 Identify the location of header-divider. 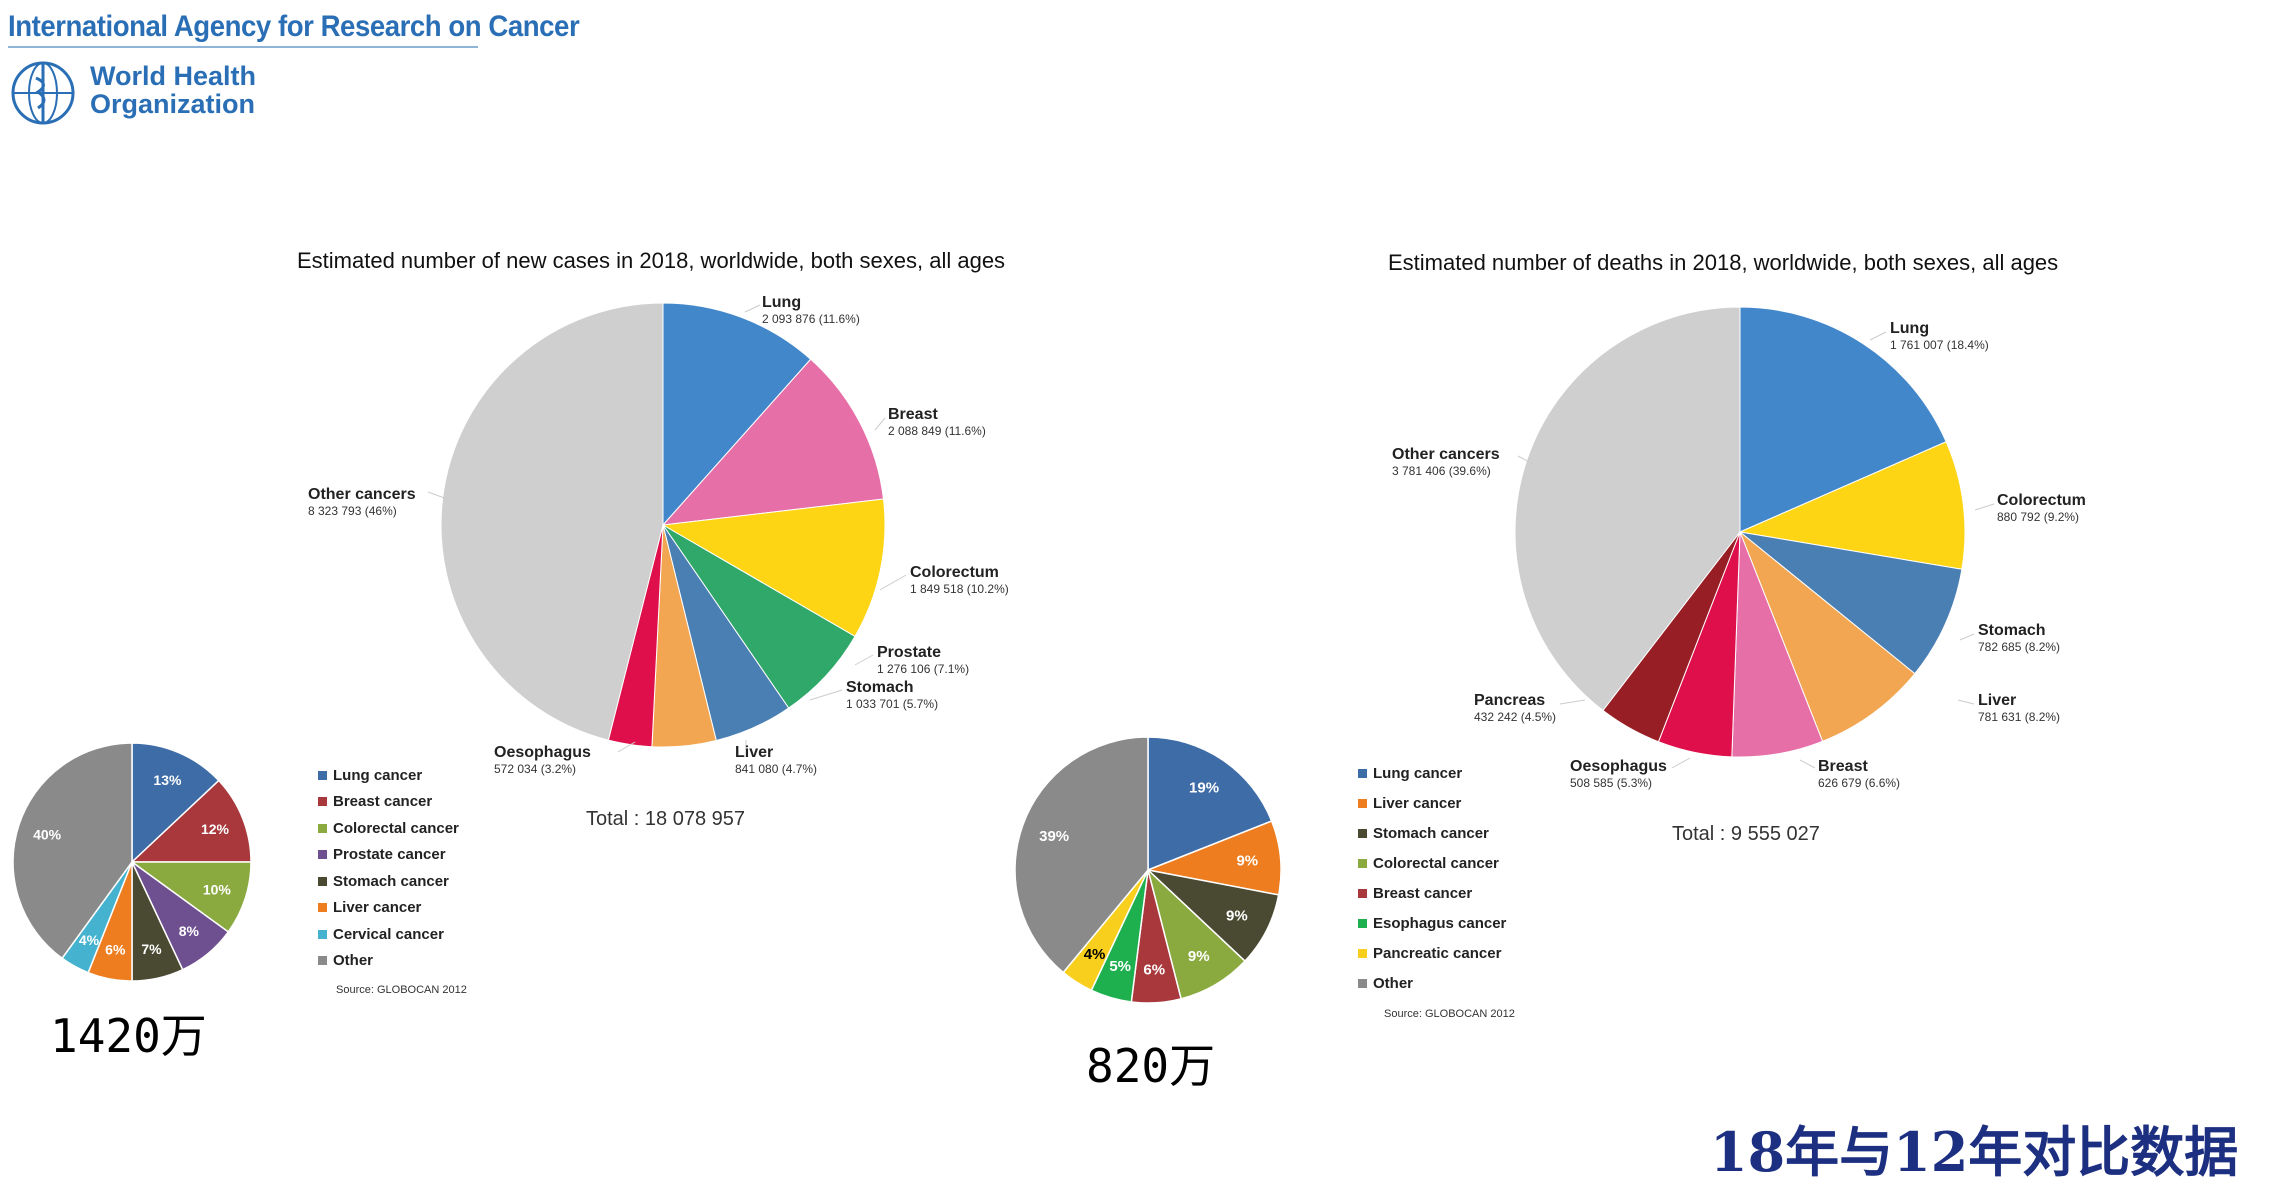
(243, 47).